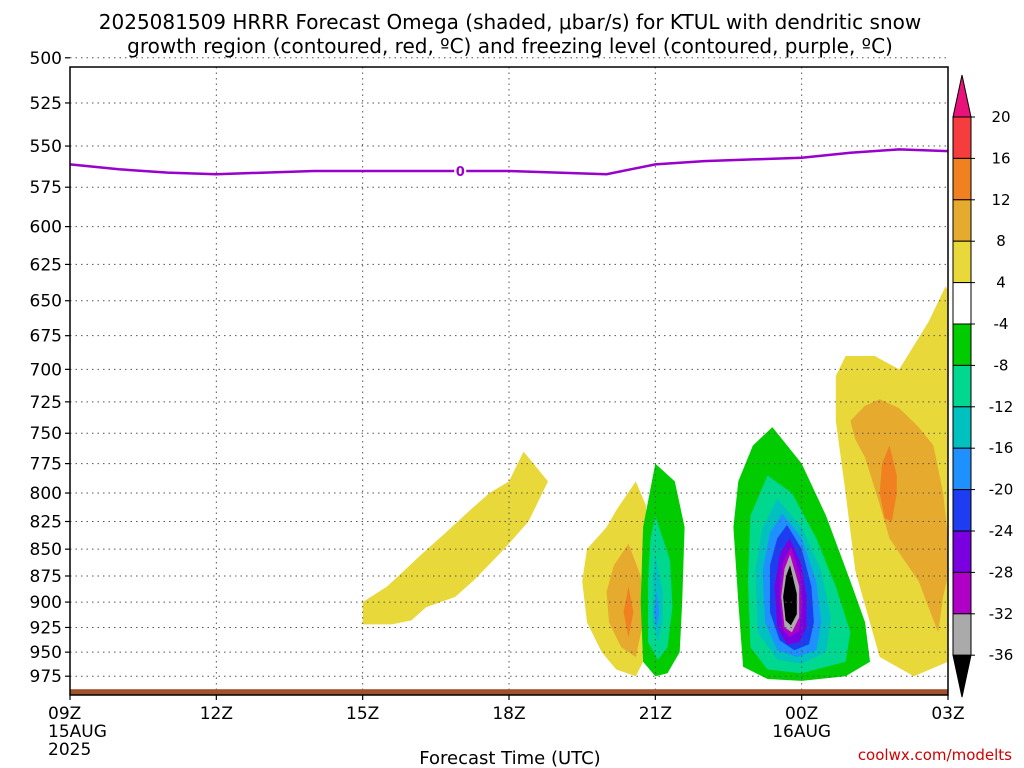 The width and height of the screenshot is (1024, 768). I want to click on y-tick-label-600: 600, so click(46, 228).